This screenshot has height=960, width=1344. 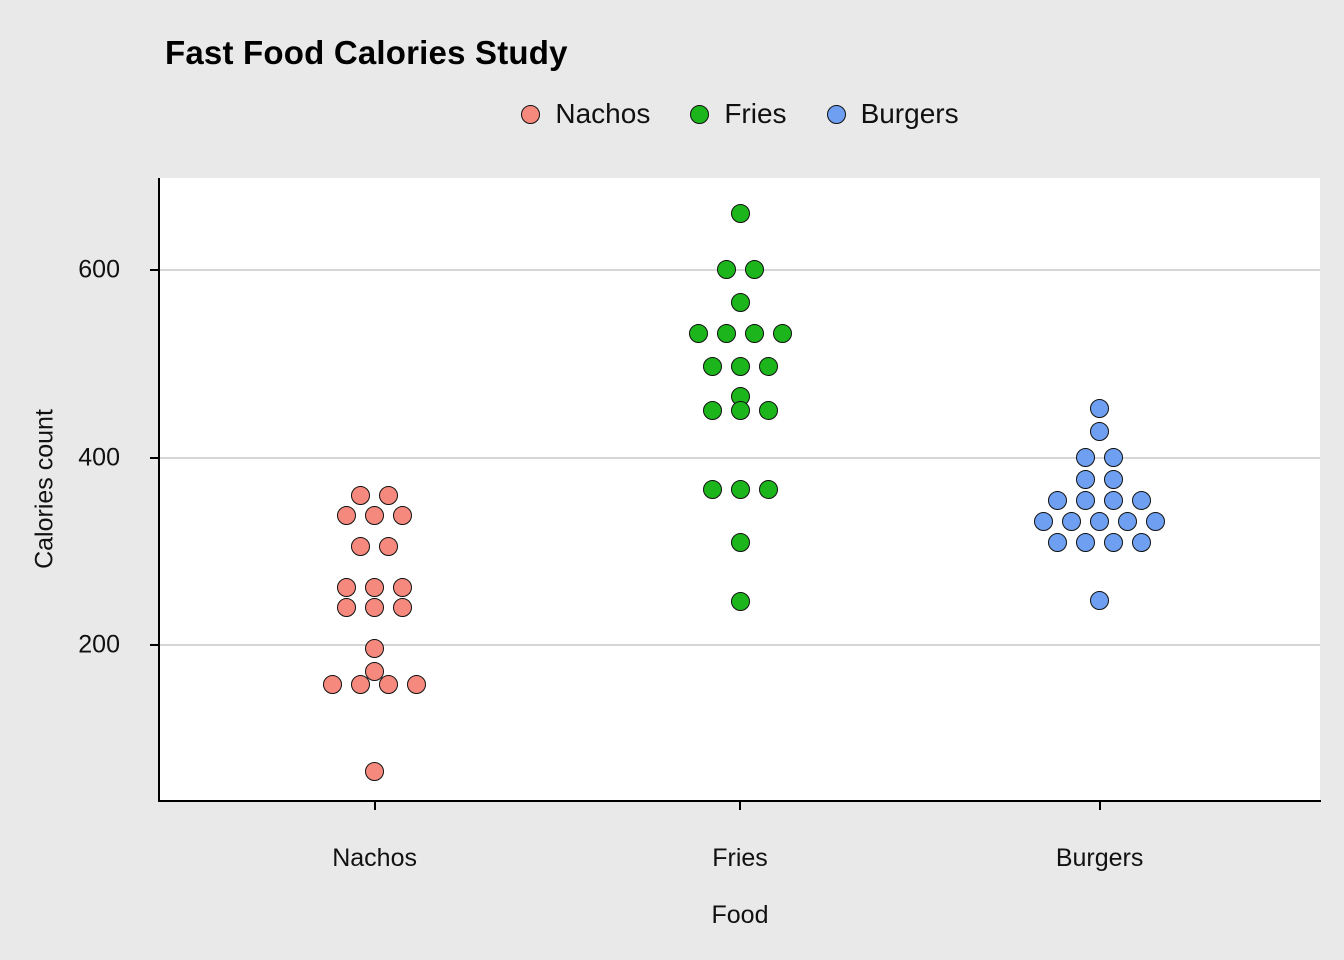 I want to click on x-axis-title: Food, so click(x=740, y=915).